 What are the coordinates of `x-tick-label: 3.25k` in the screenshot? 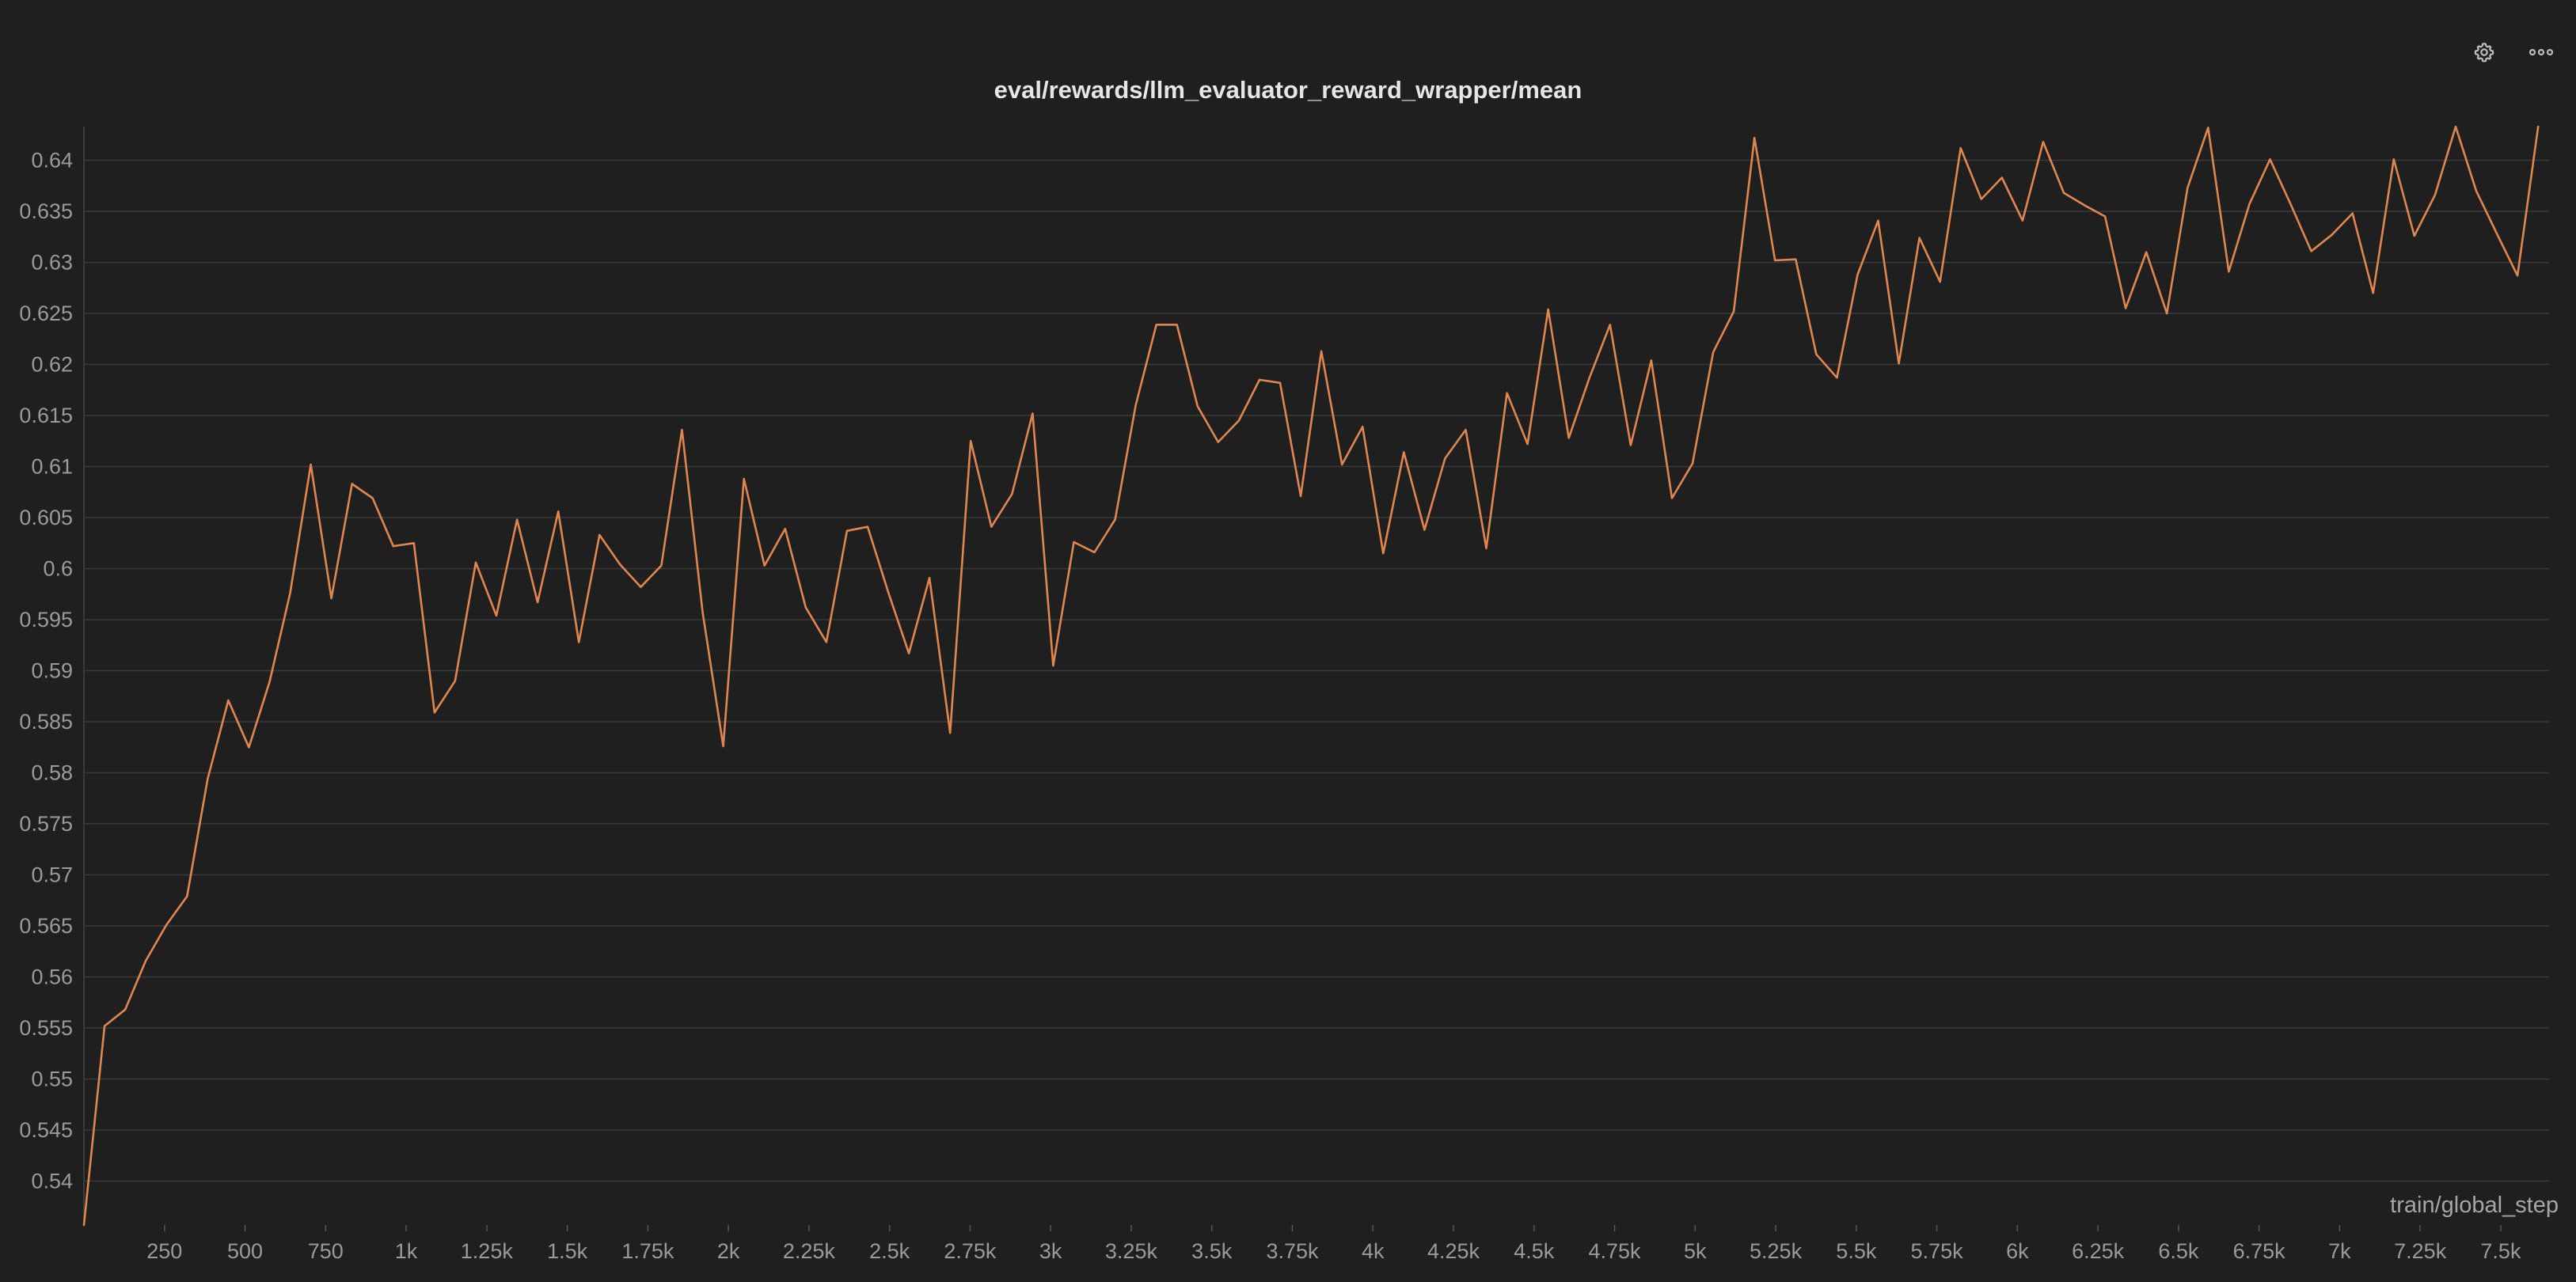 It's located at (1131, 1251).